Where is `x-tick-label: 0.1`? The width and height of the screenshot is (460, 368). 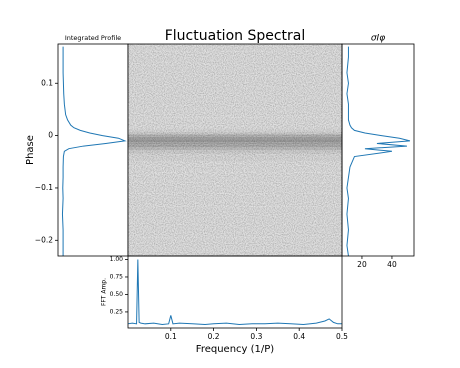 x-tick-label: 0.1 is located at coordinates (171, 336).